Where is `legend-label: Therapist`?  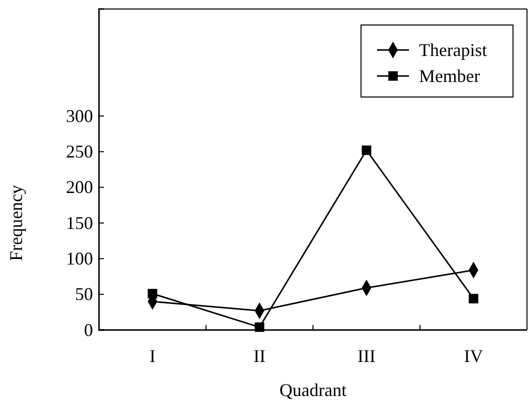
legend-label: Therapist is located at coordinates (453, 50).